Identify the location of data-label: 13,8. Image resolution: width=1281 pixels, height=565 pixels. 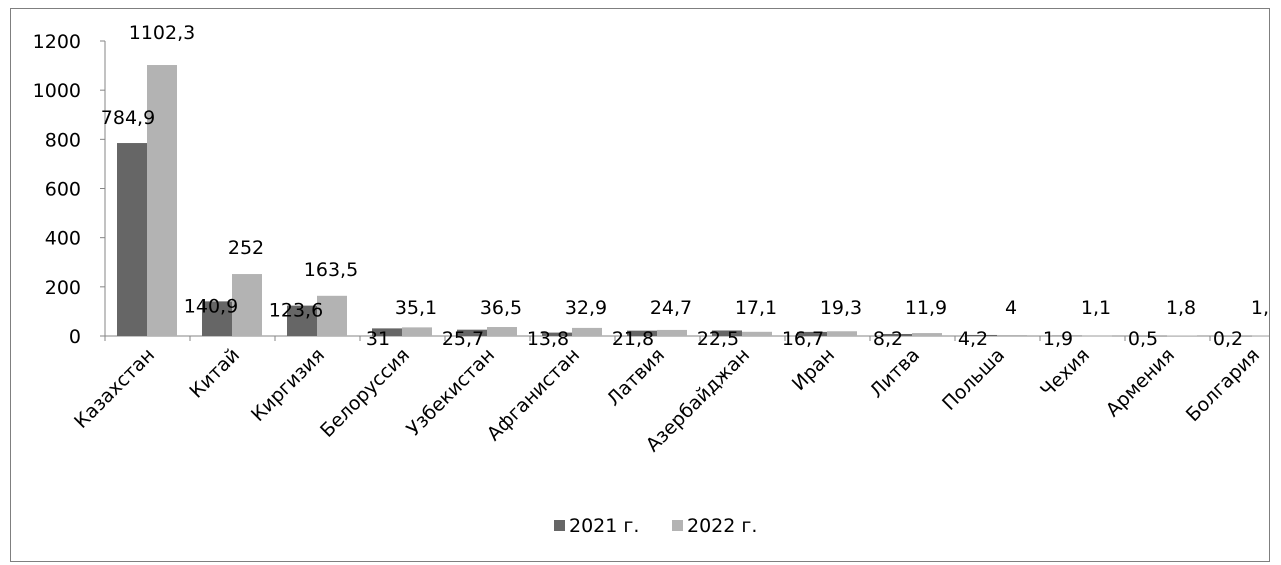
(548, 339).